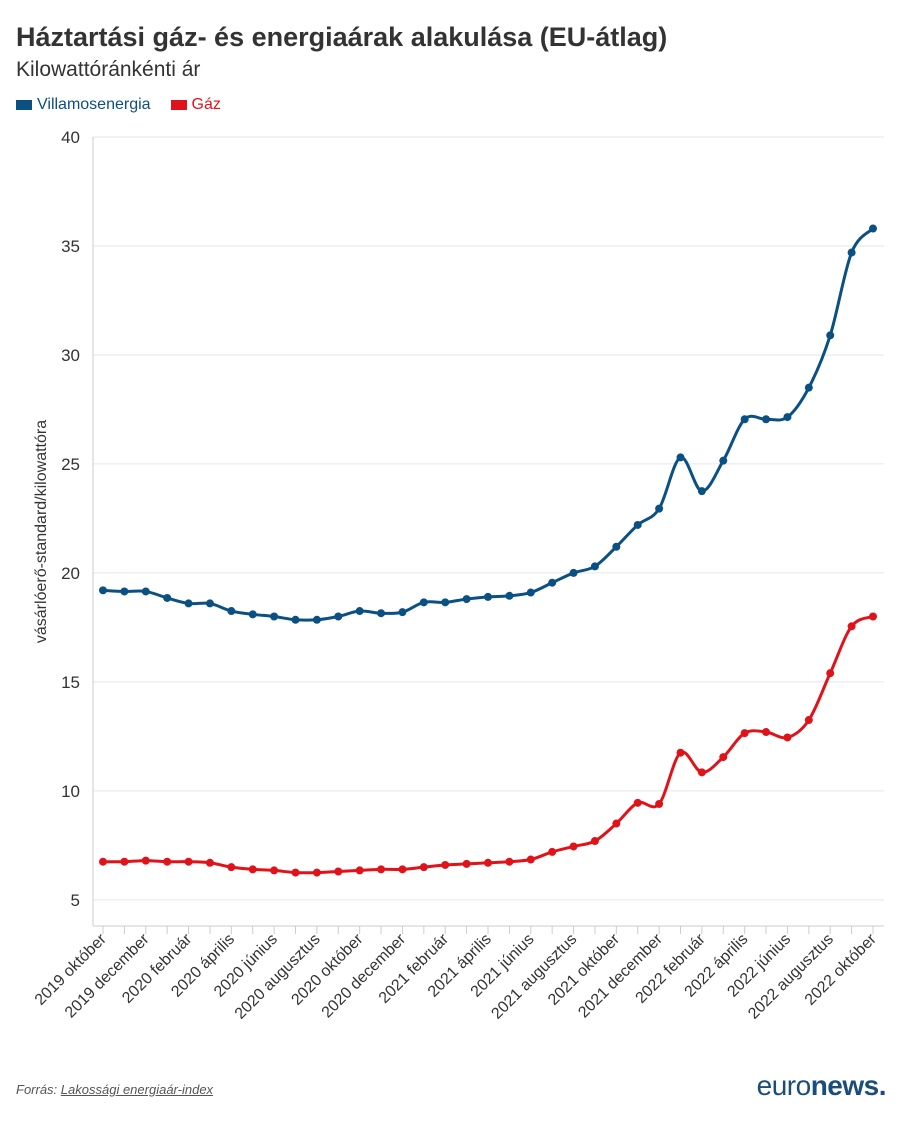  What do you see at coordinates (108, 69) in the screenshot?
I see `chart-subtitle: Kilowattóránkénti ár` at bounding box center [108, 69].